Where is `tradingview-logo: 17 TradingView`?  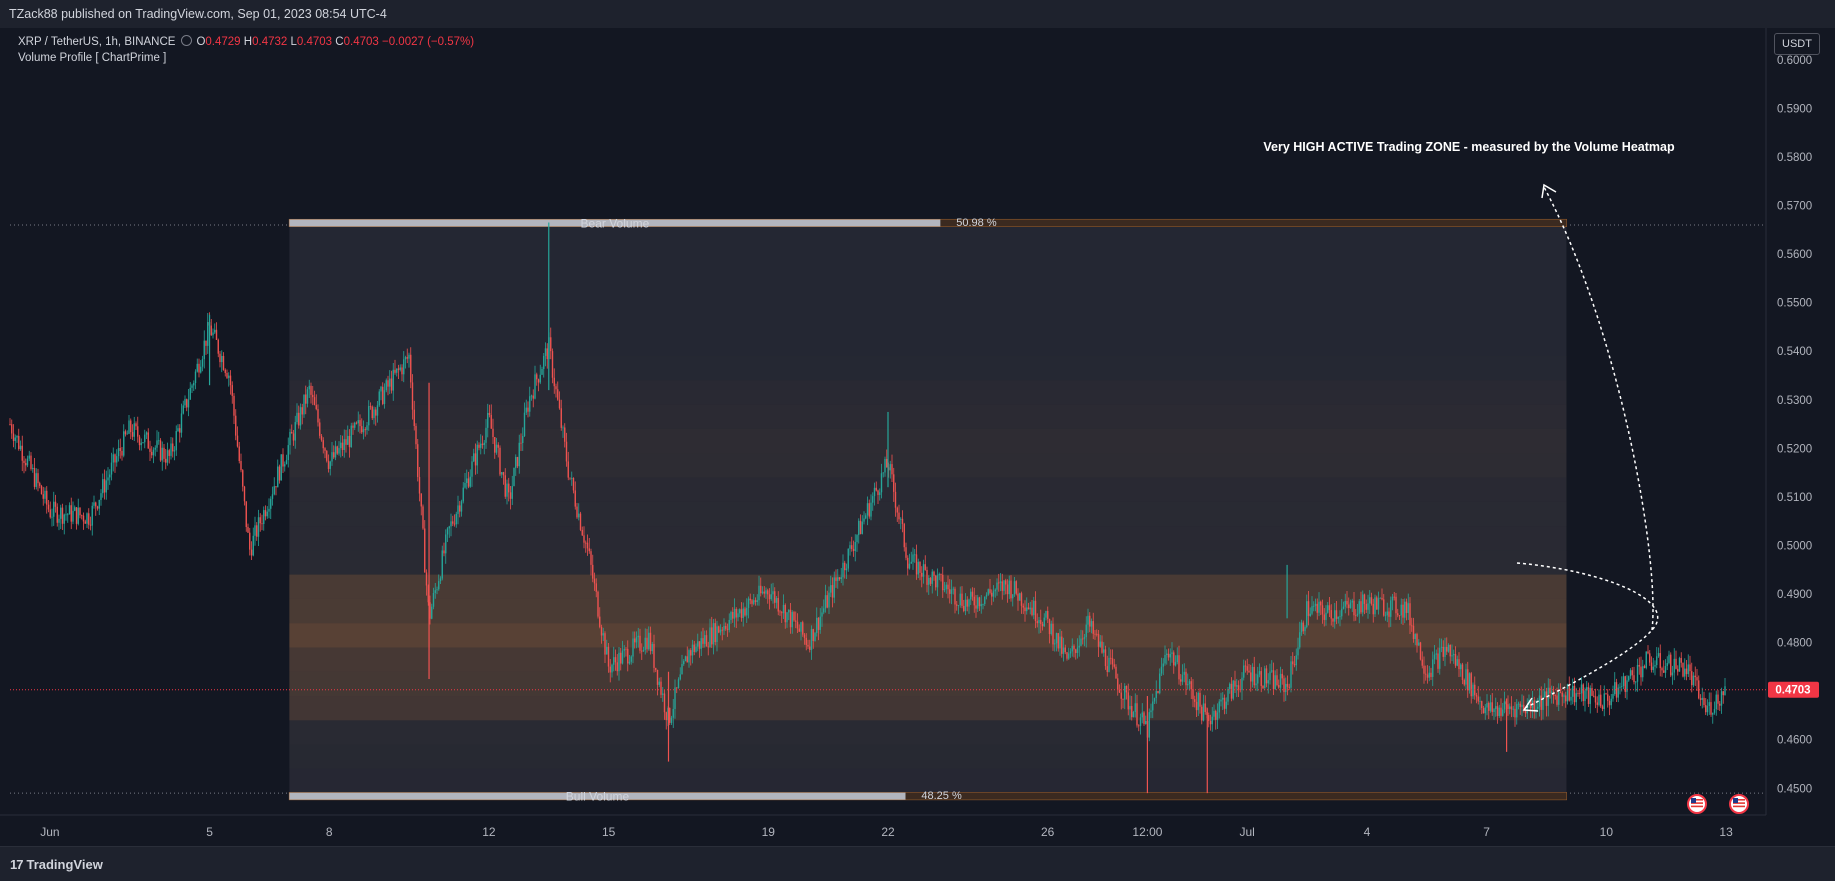
tradingview-logo: 17 TradingView is located at coordinates (56, 864).